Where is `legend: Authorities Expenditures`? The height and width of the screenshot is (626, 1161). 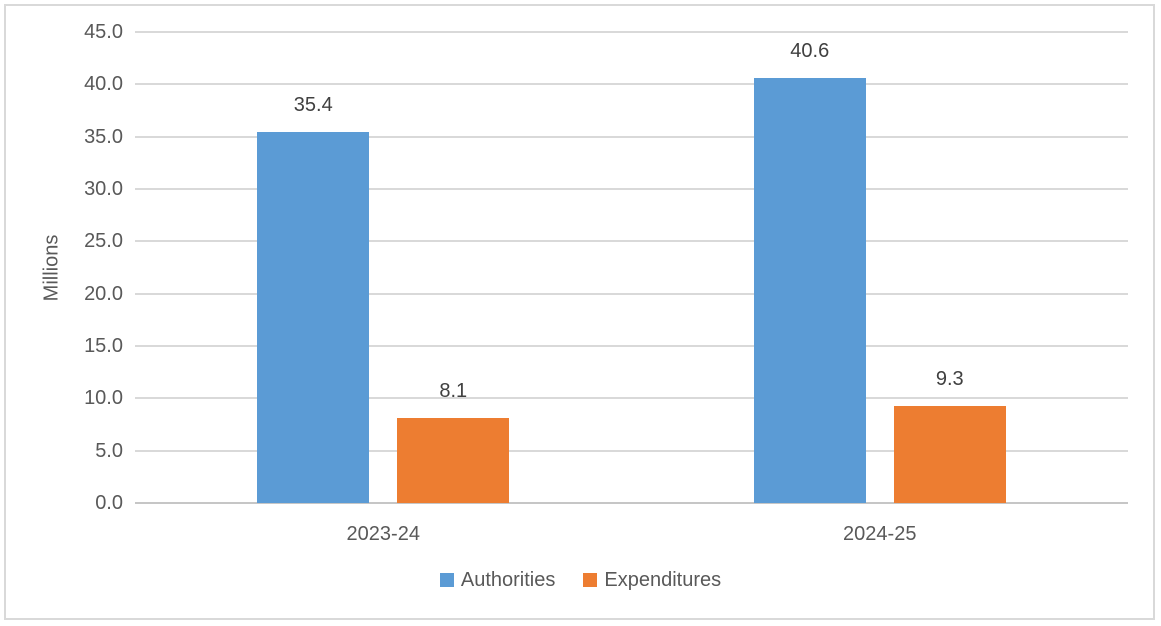 legend: Authorities Expenditures is located at coordinates (580, 580).